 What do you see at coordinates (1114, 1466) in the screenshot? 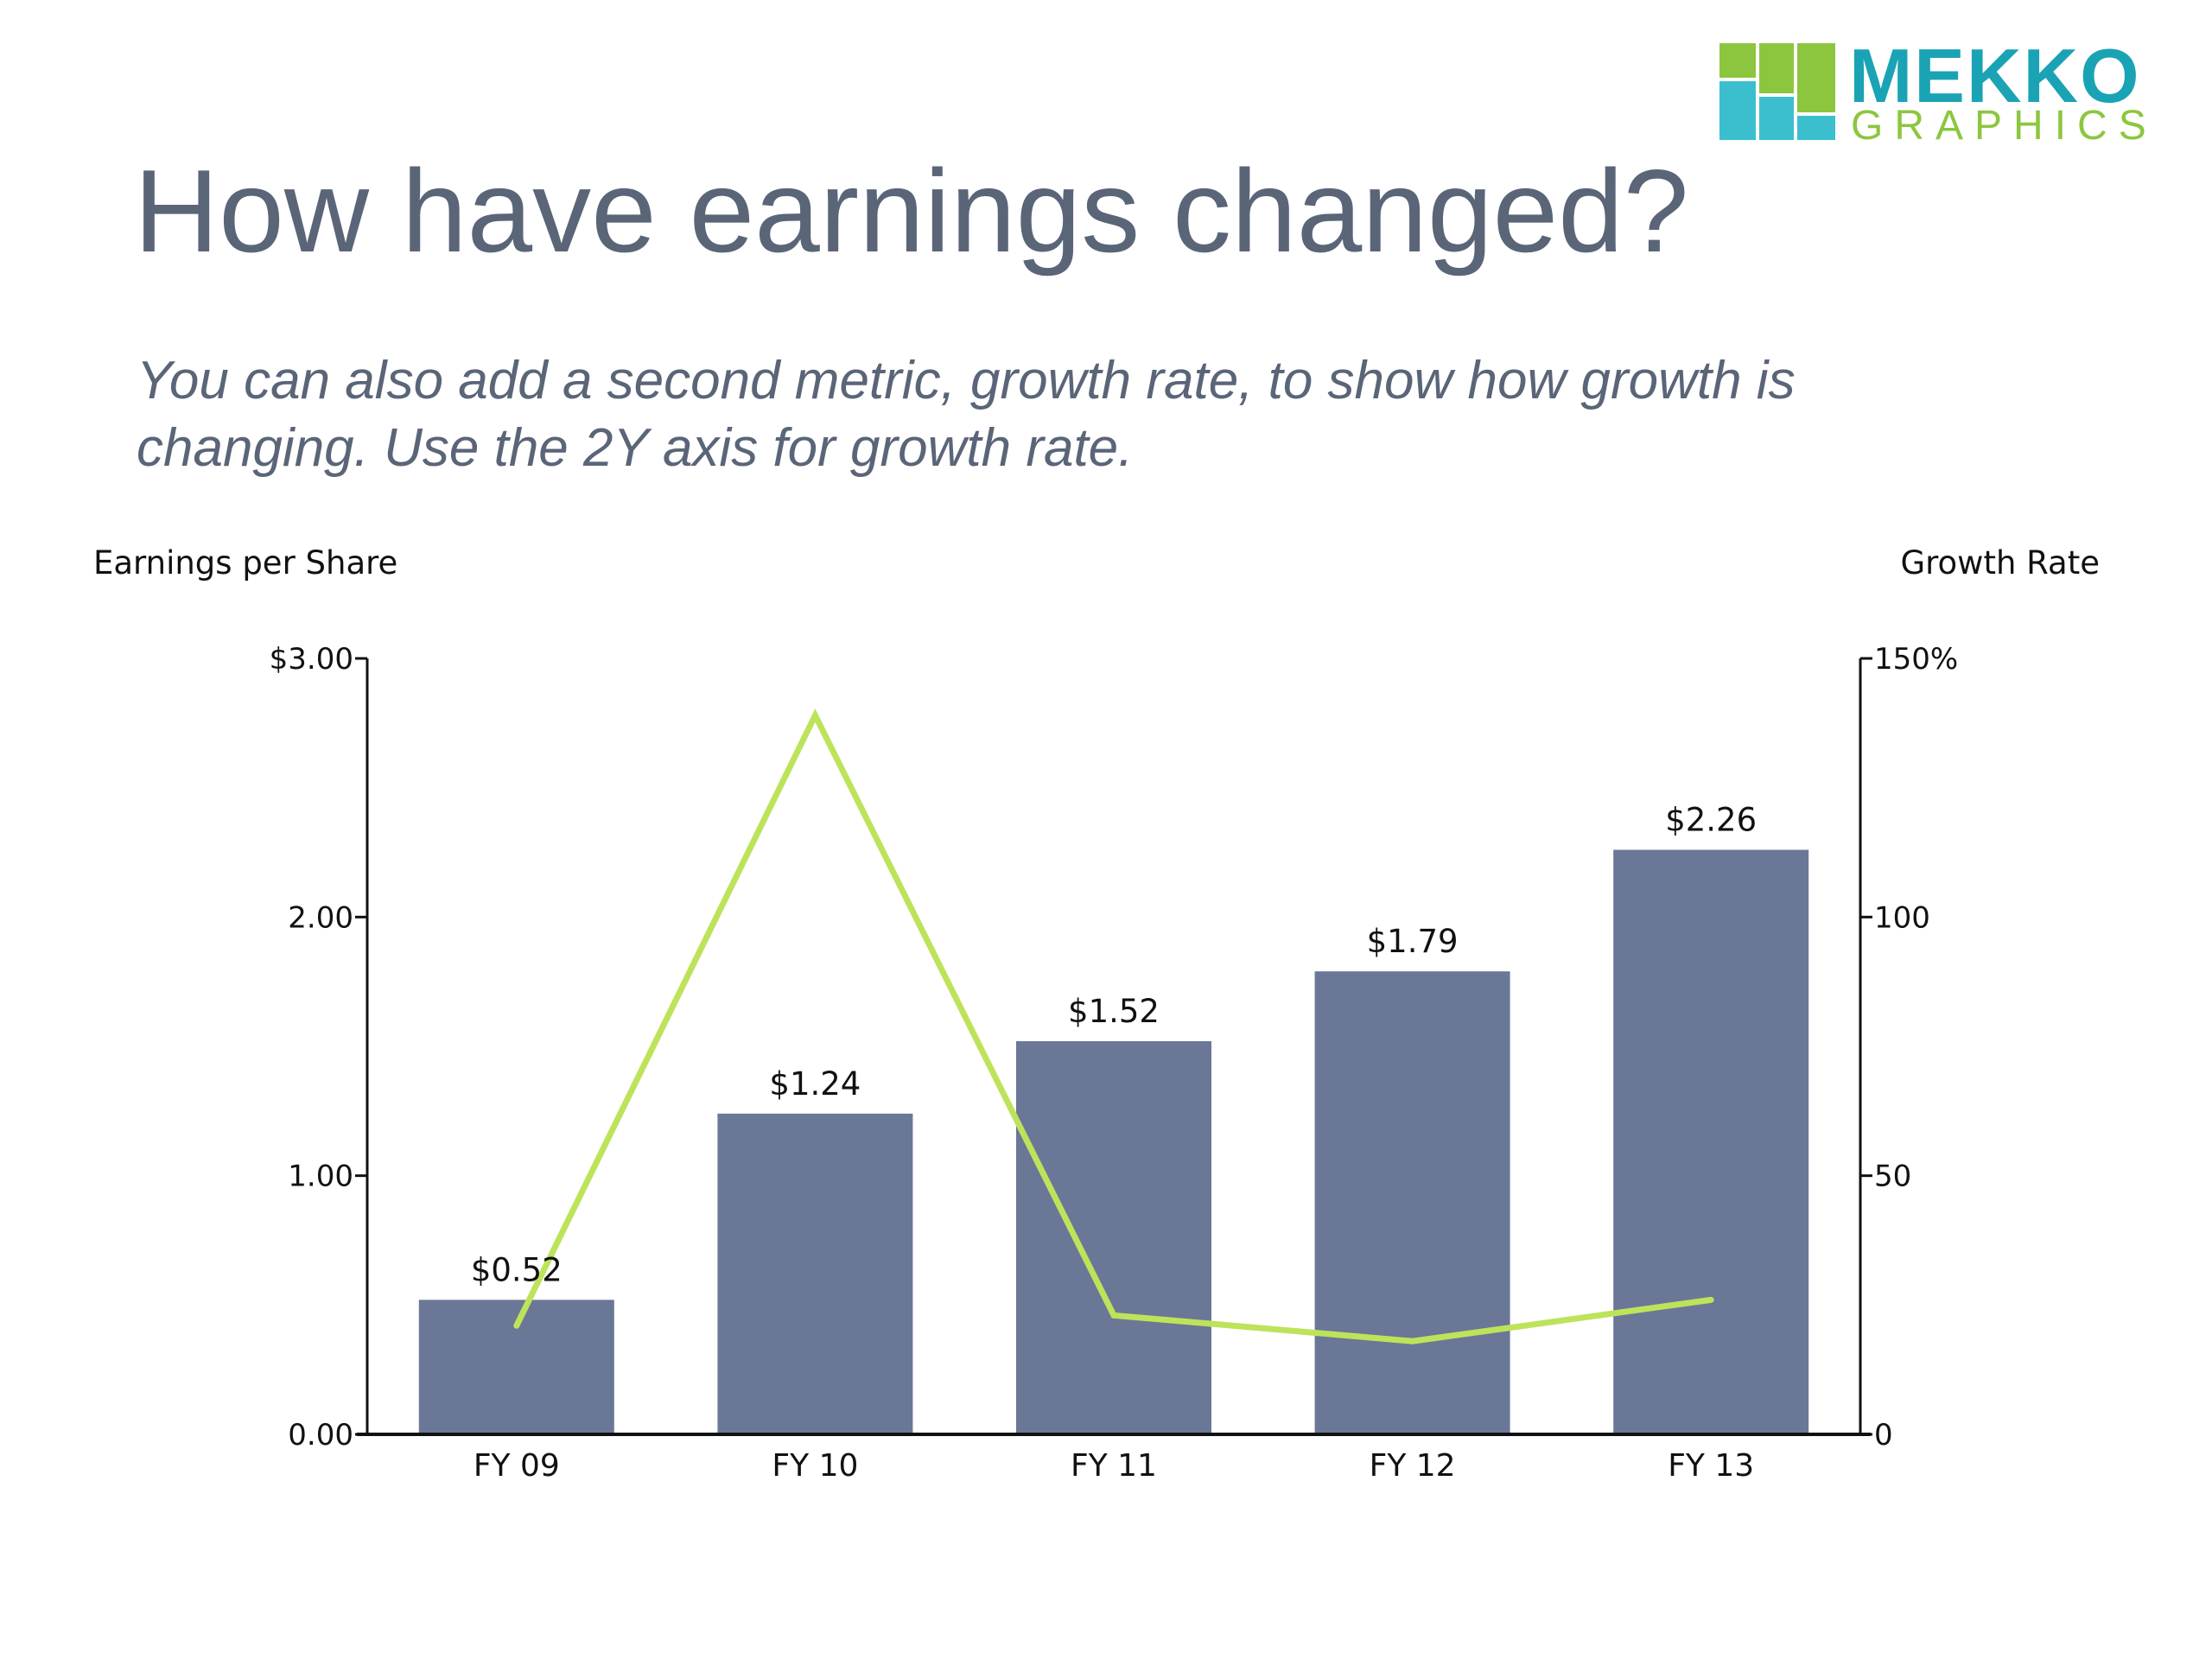
I see `x-tick-label: FY 11` at bounding box center [1114, 1466].